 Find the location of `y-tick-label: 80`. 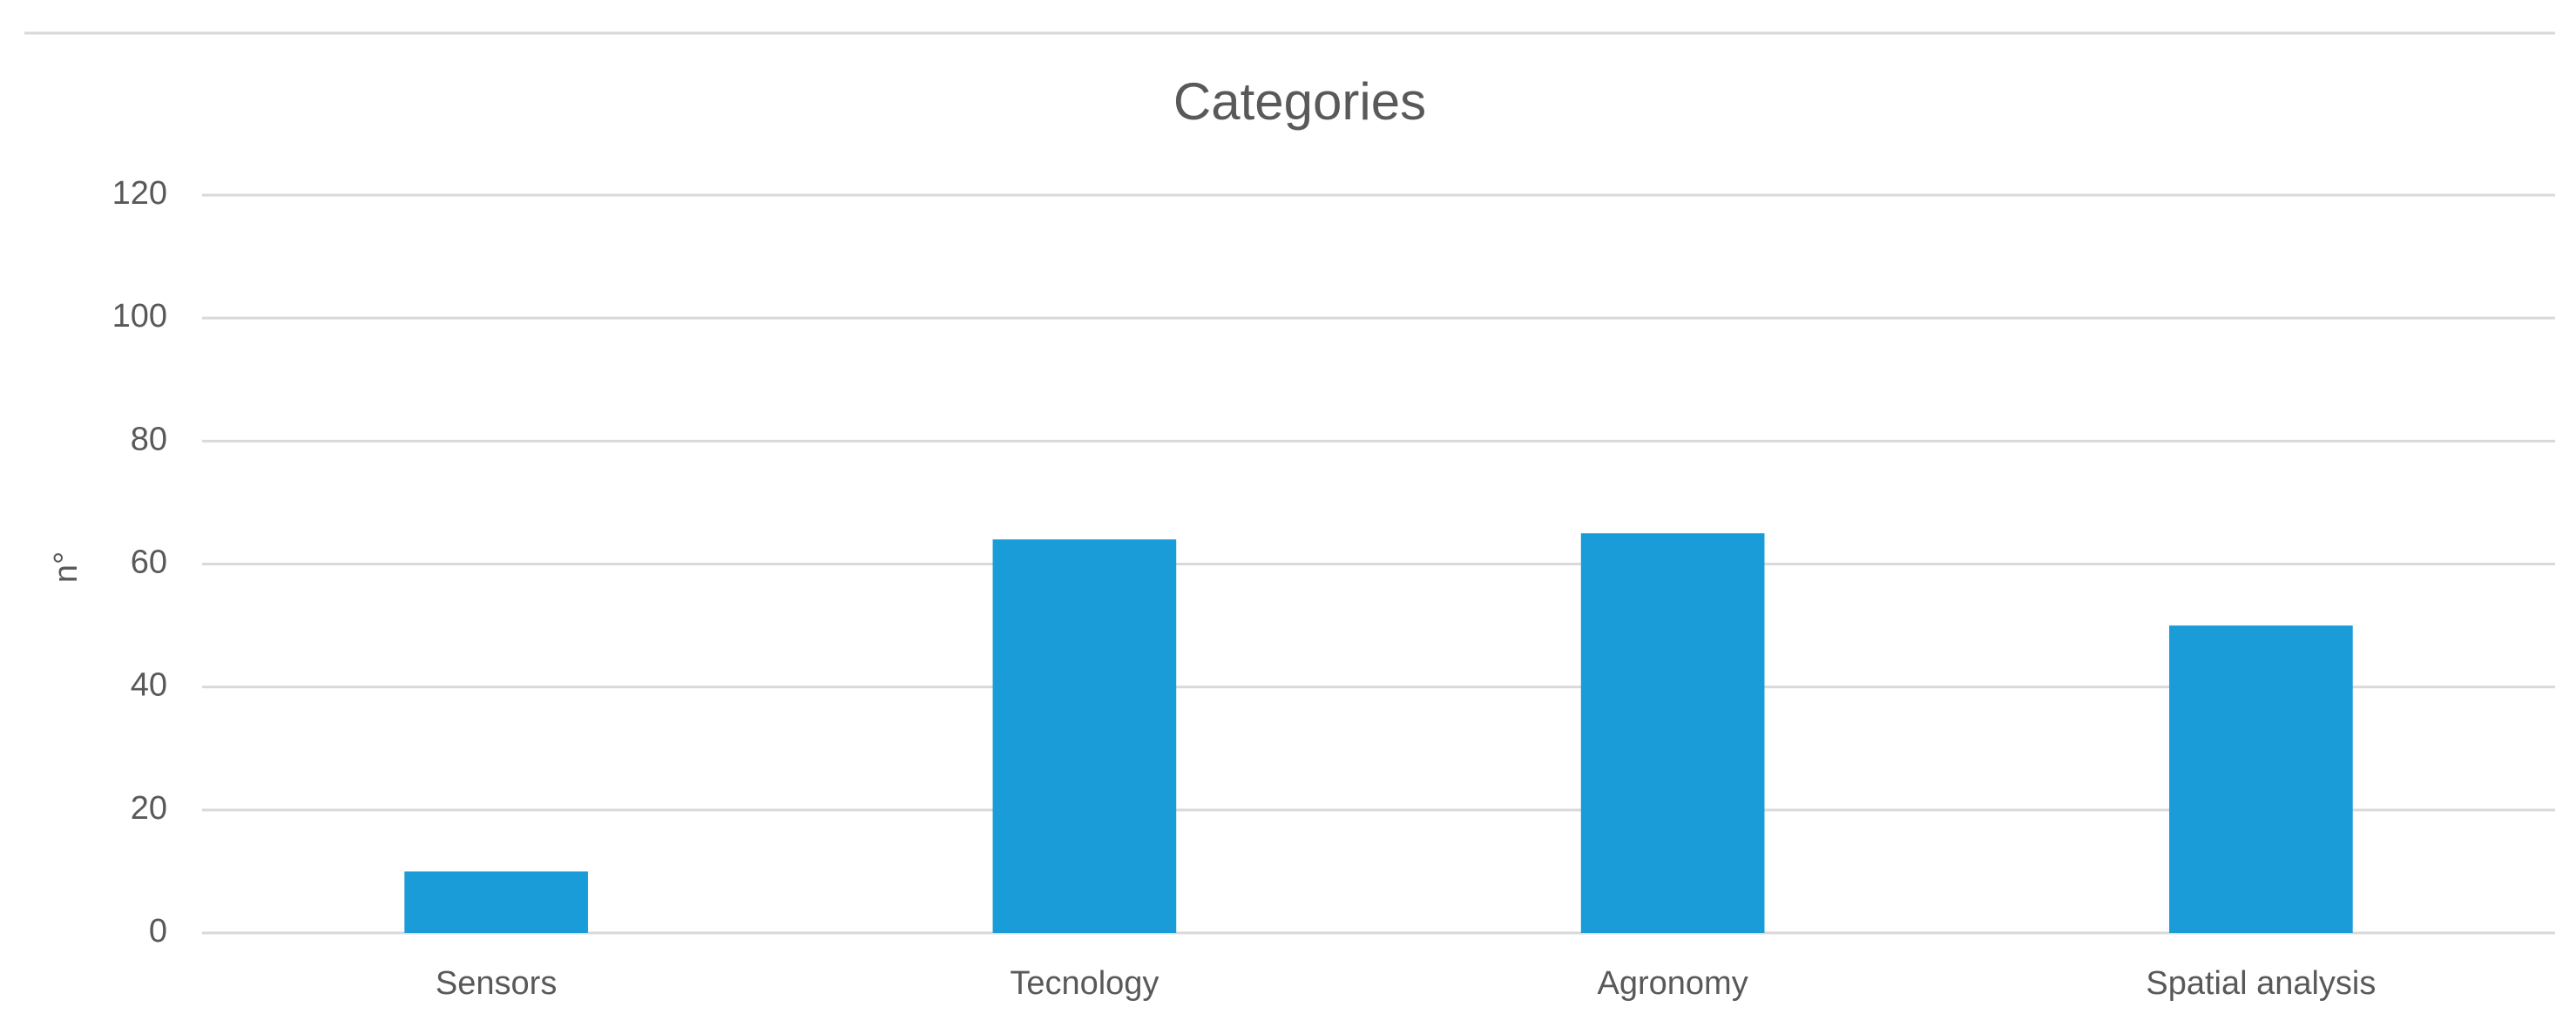

y-tick-label: 80 is located at coordinates (149, 439).